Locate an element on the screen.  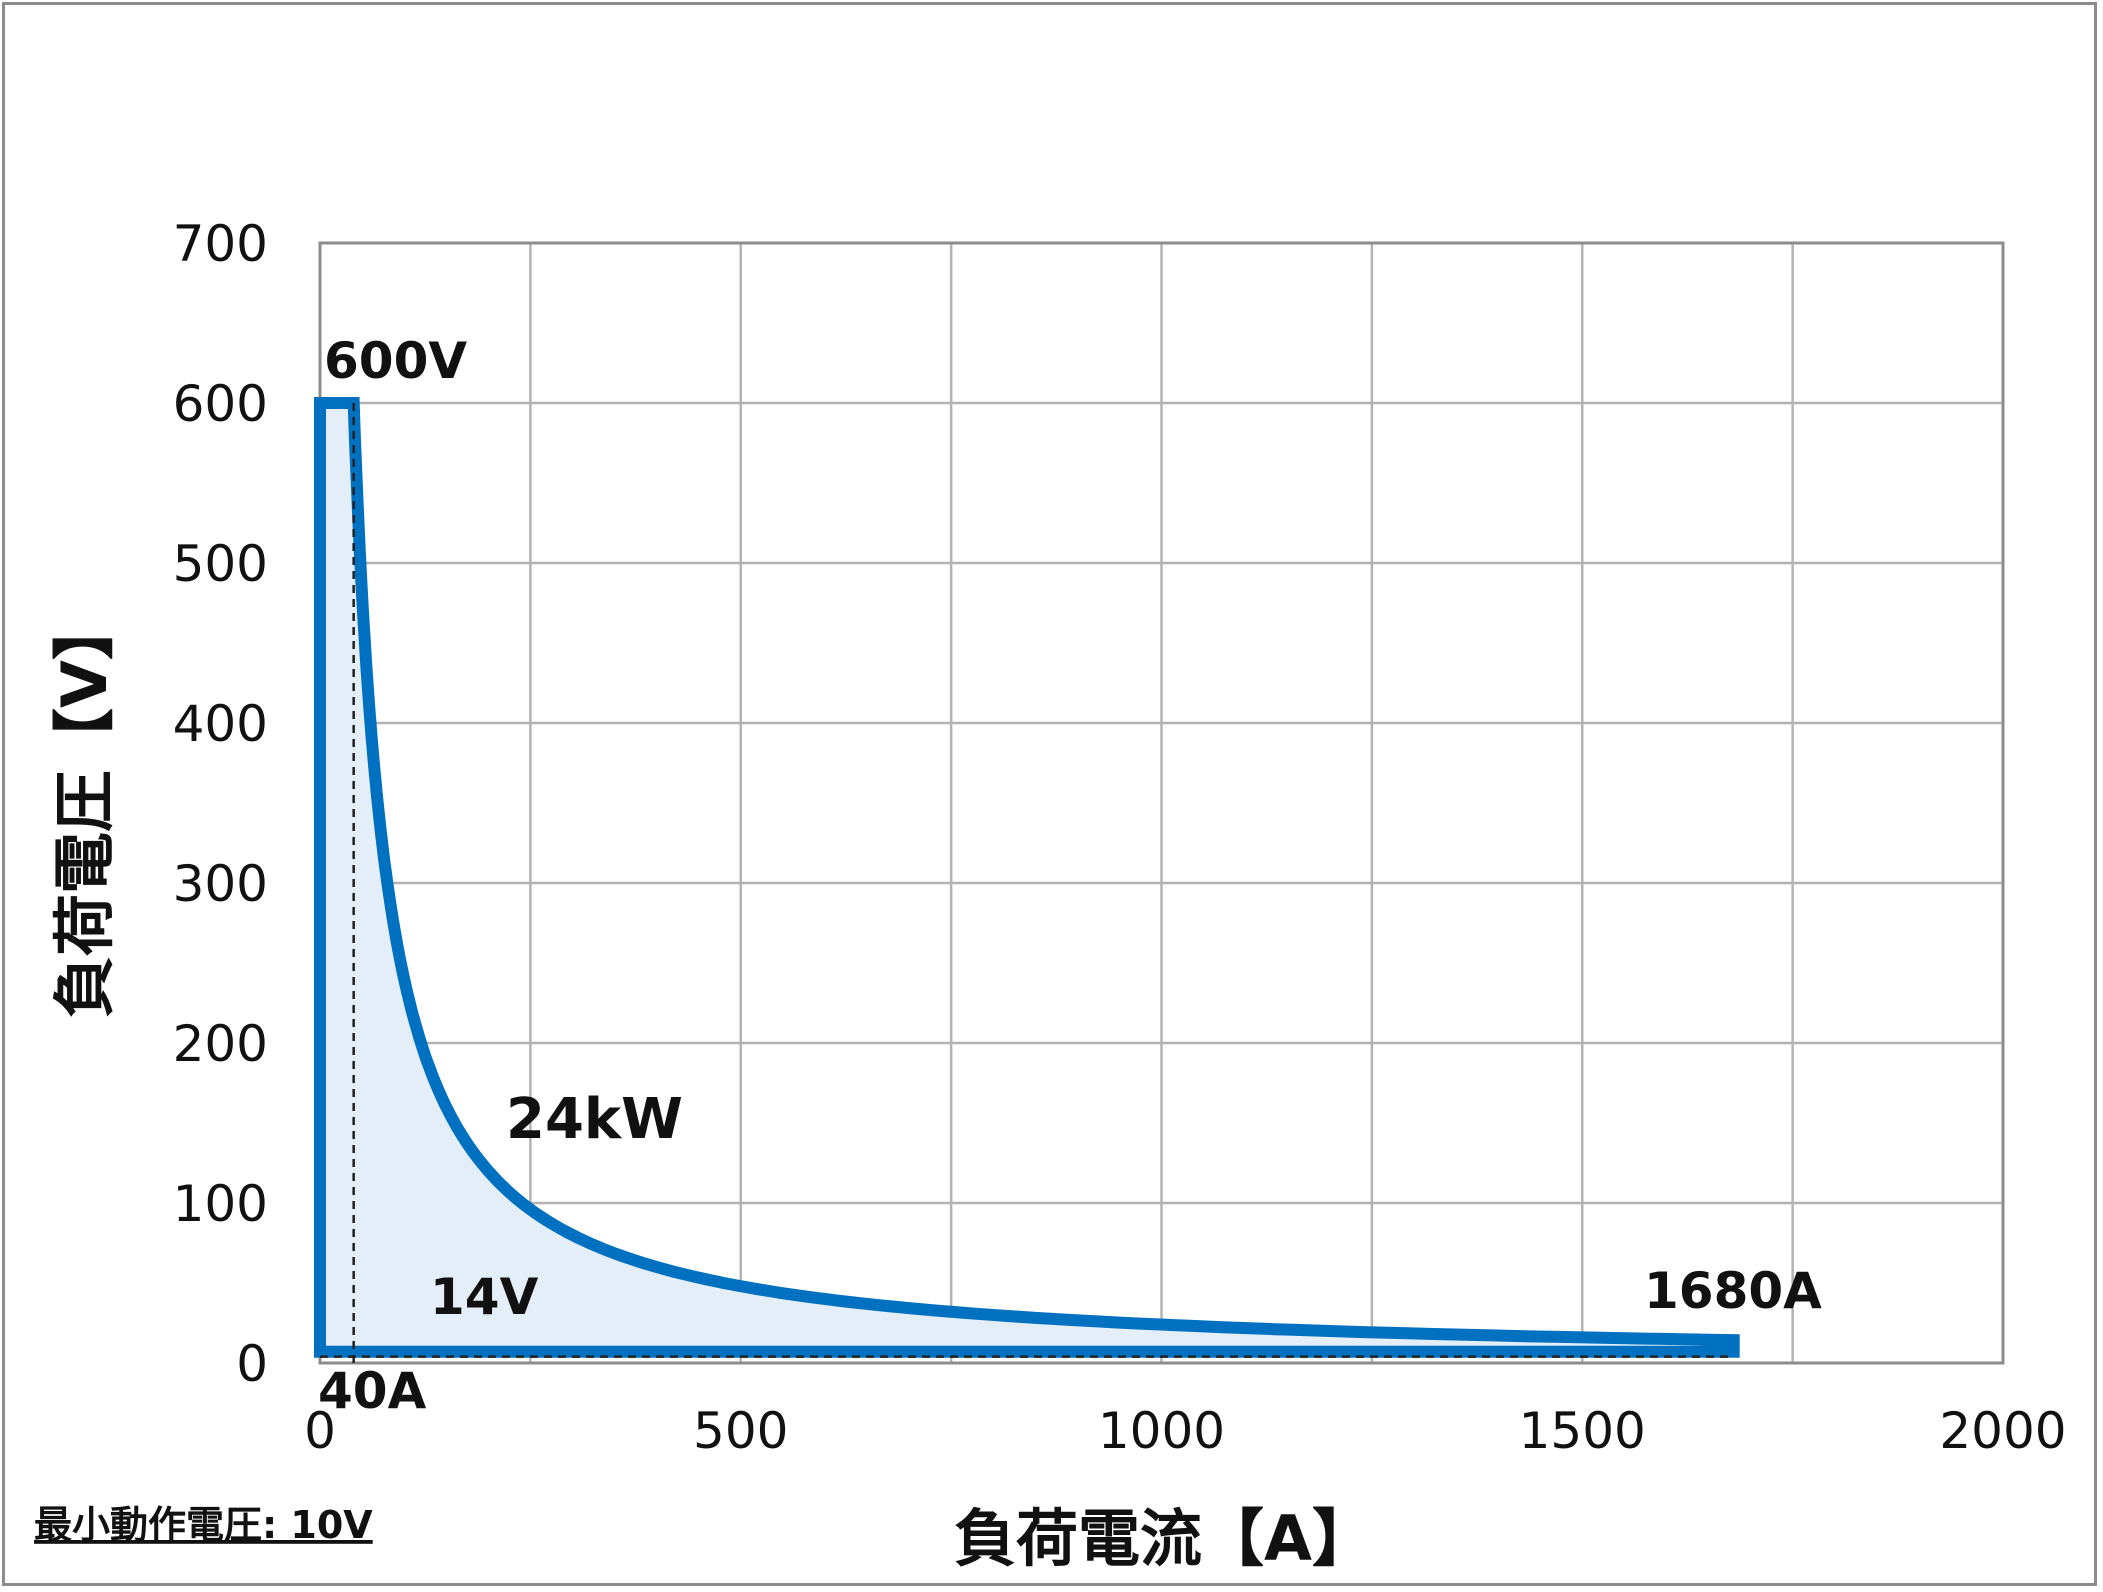
annotation-max-voltage: 600V is located at coordinates (395, 361).